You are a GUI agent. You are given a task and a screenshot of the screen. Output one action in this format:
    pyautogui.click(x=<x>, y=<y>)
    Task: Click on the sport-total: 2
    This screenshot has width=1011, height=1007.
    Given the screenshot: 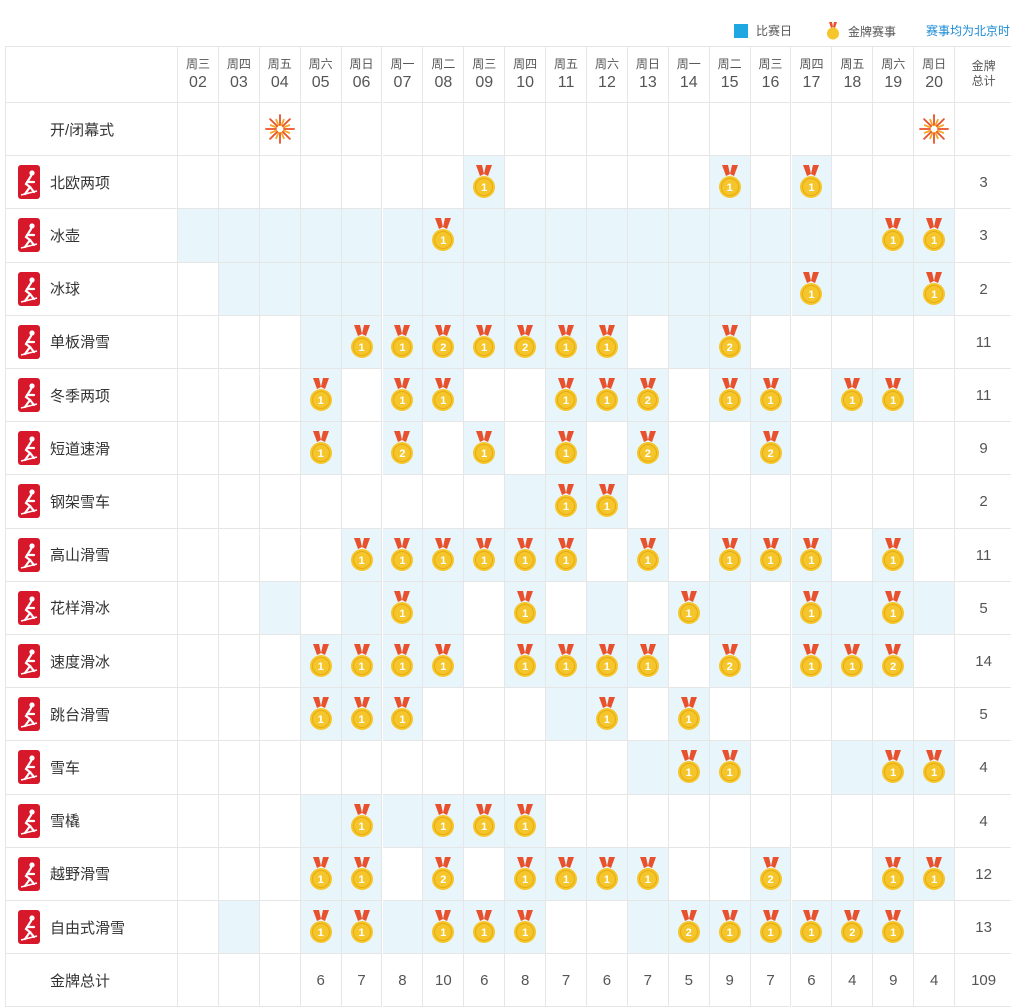 What is the action you would take?
    pyautogui.click(x=983, y=289)
    